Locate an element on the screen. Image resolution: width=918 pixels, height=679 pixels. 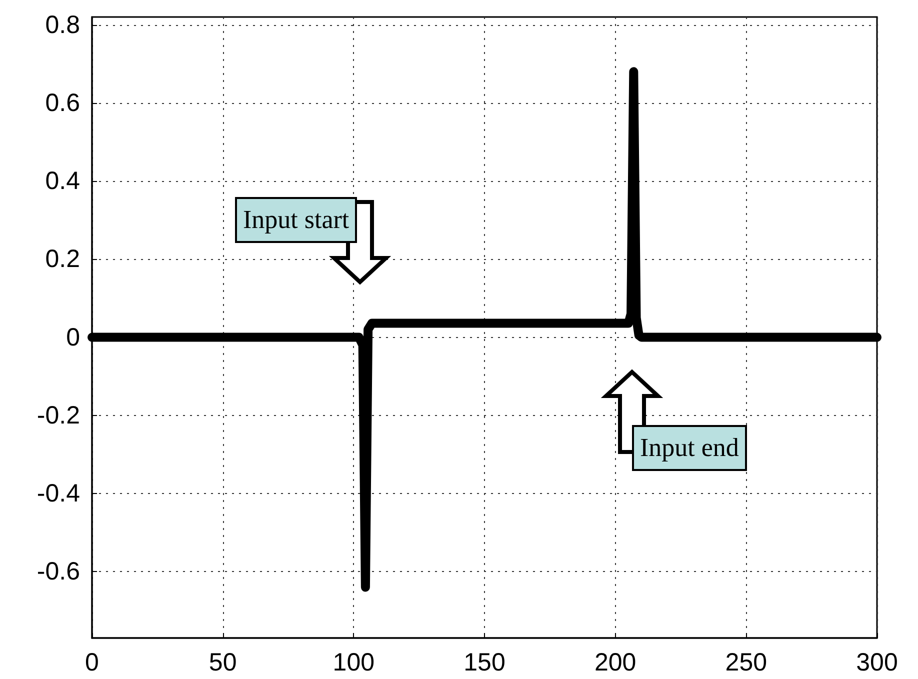
y-tick-label: -0.6 is located at coordinates (58, 572).